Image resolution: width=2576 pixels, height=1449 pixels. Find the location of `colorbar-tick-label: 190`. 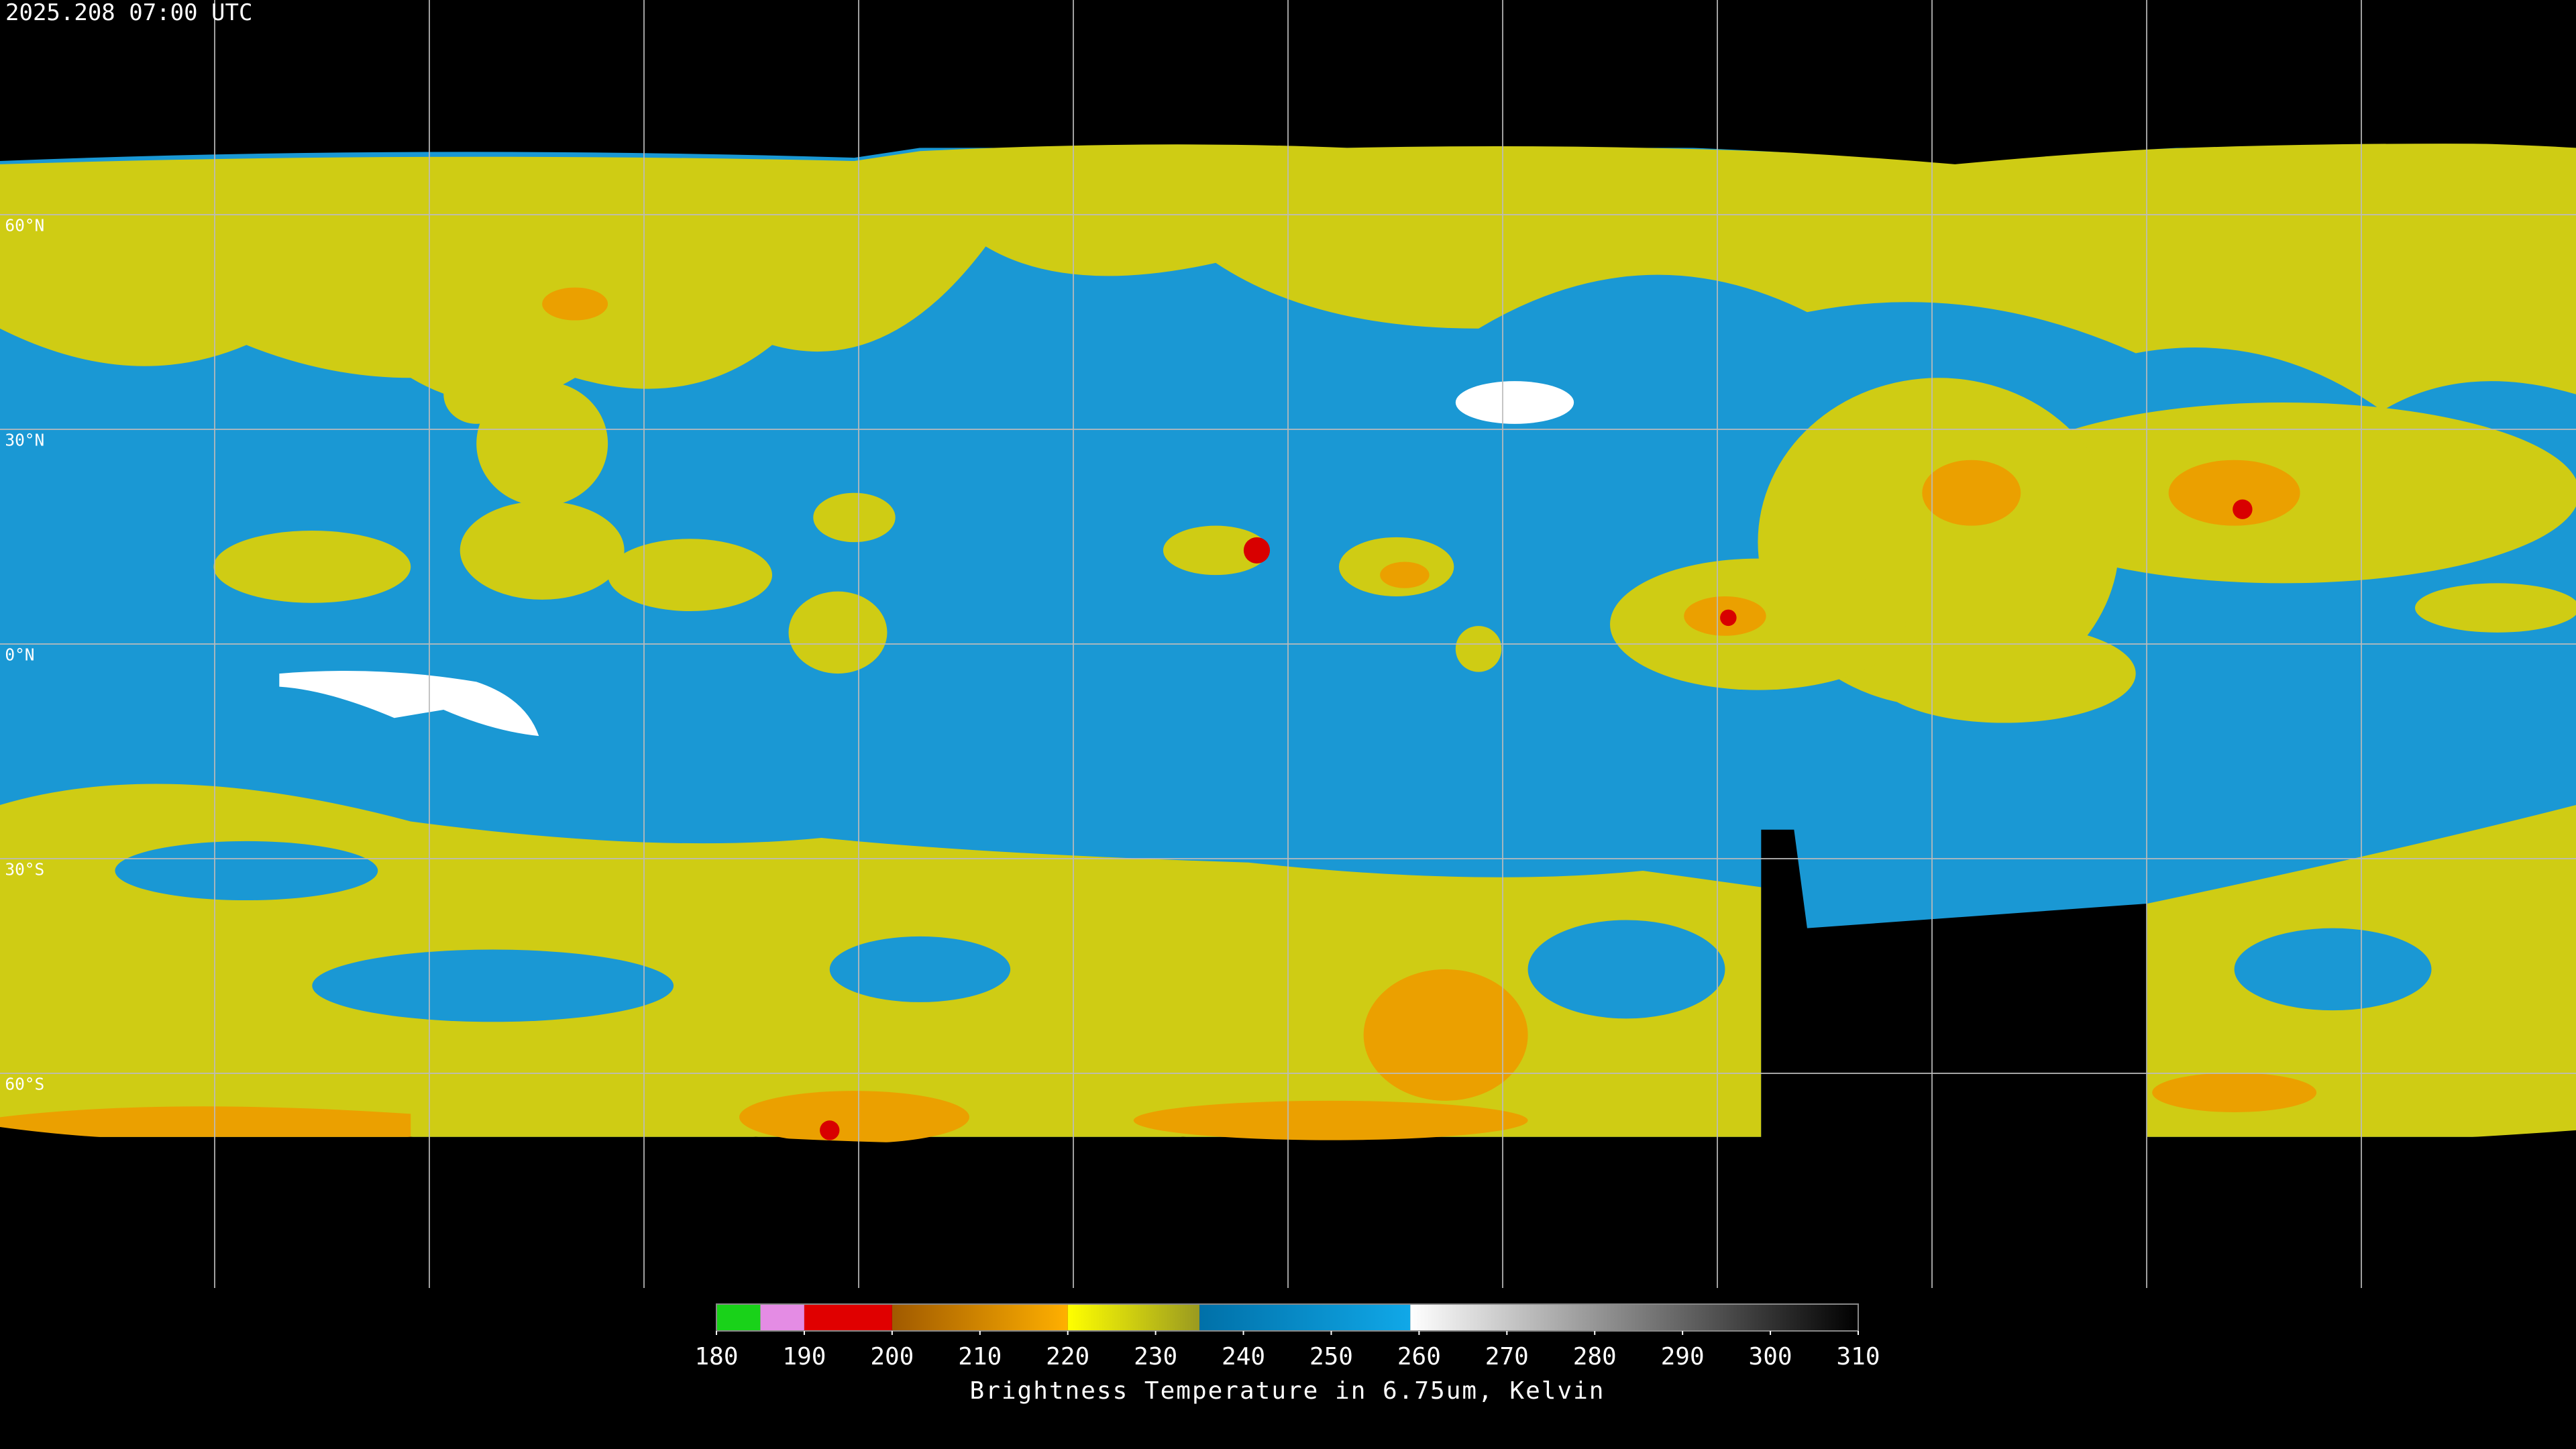

colorbar-tick-label: 190 is located at coordinates (804, 1357).